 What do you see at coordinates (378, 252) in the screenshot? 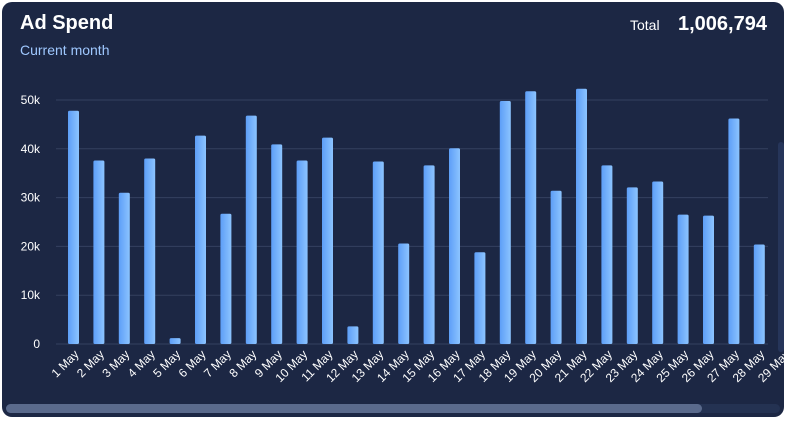
I see `bar-13-may` at bounding box center [378, 252].